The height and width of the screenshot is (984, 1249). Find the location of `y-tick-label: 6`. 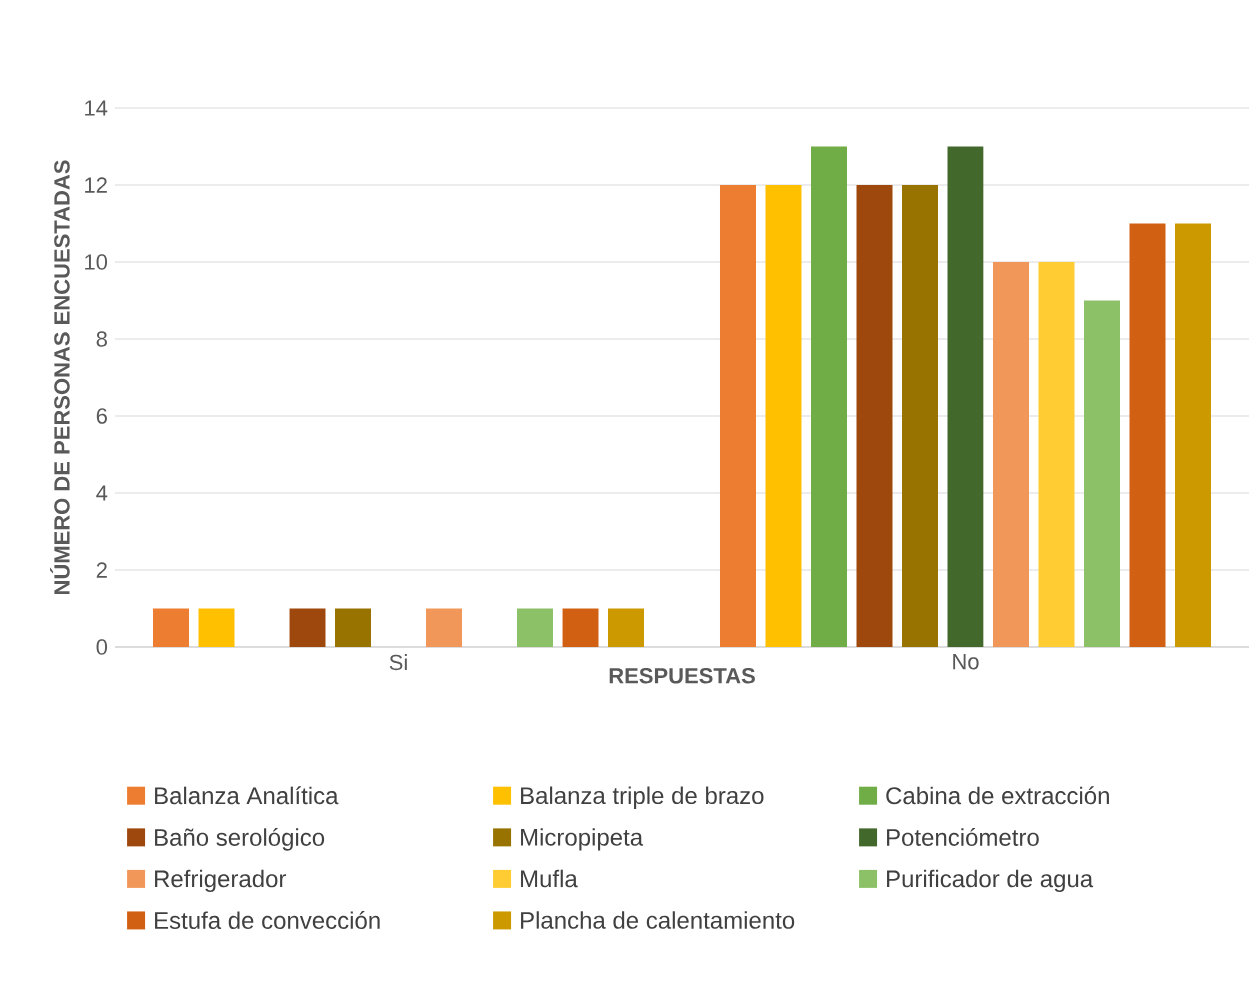

y-tick-label: 6 is located at coordinates (101, 416).